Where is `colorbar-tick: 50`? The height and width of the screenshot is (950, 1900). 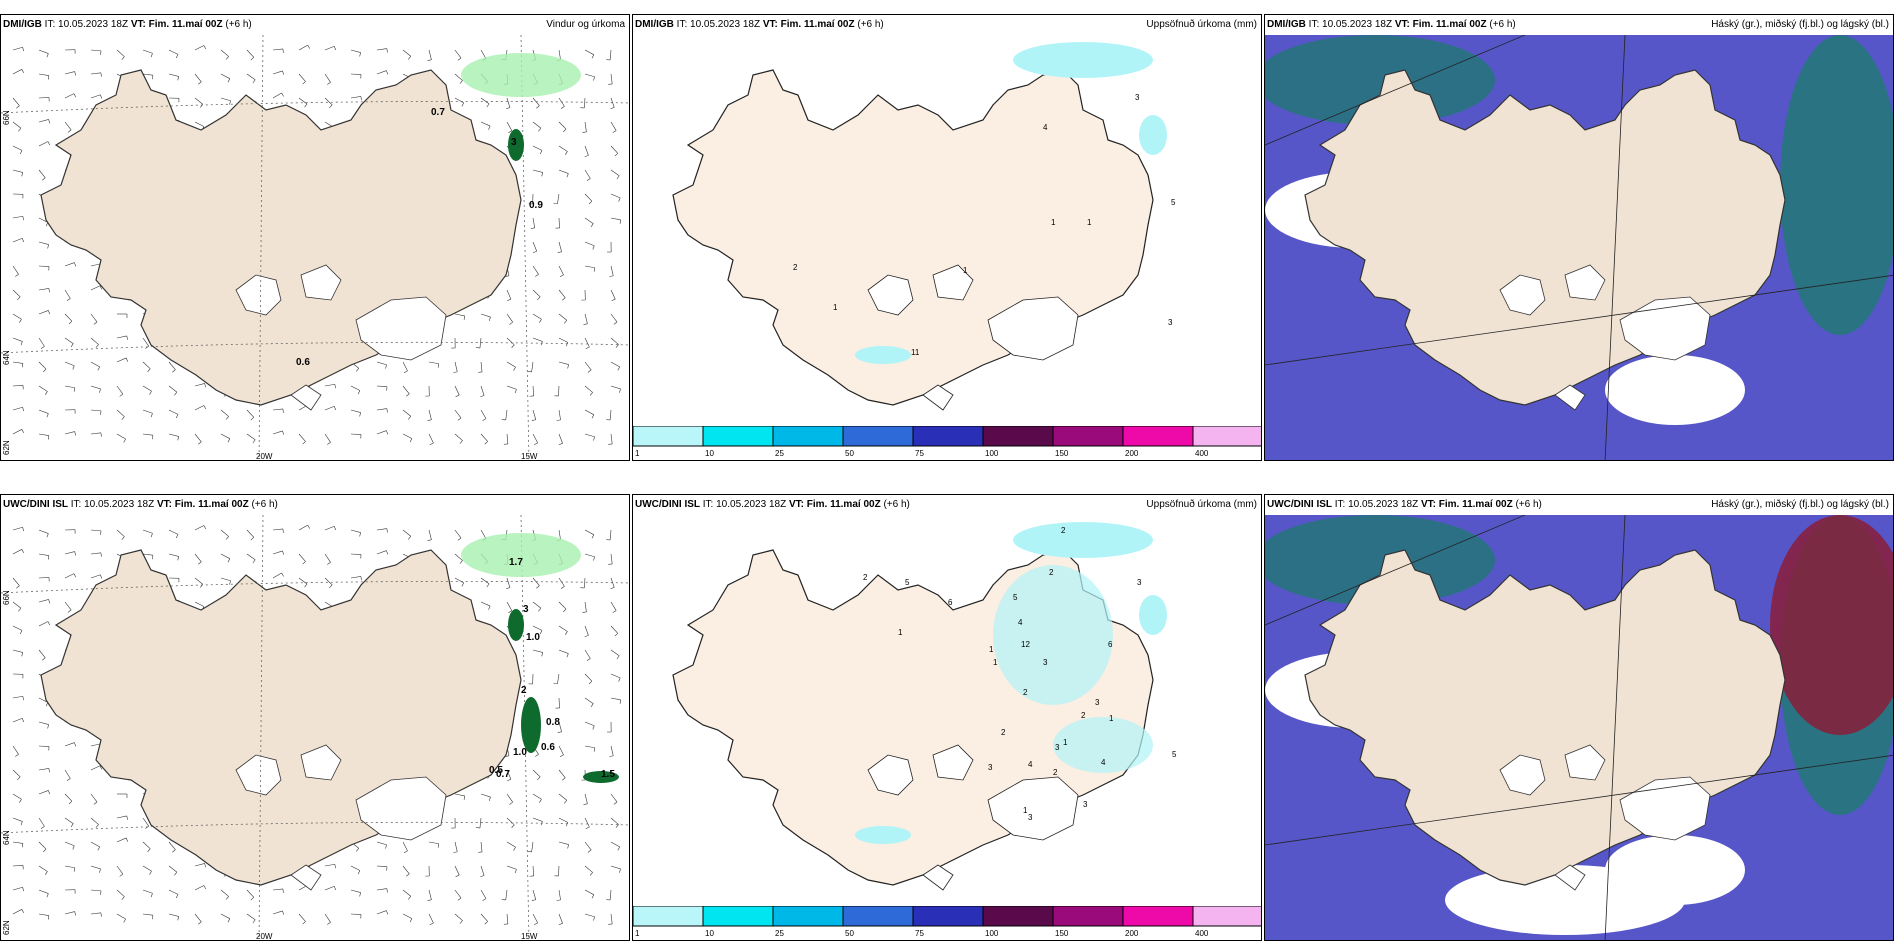 colorbar-tick: 50 is located at coordinates (849, 453).